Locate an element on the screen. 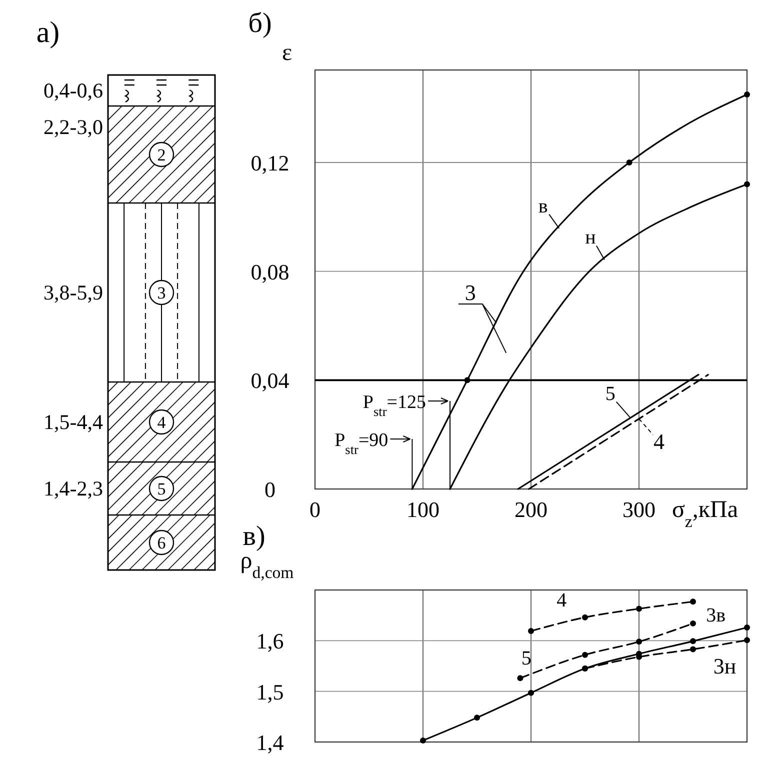 This screenshot has height=758, width=771. y-tick-label: 0 is located at coordinates (270, 489).